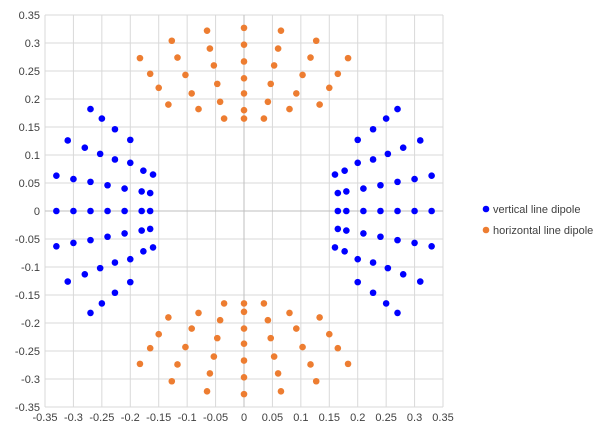 This screenshot has width=610, height=439. What do you see at coordinates (37, 212) in the screenshot?
I see `y-tick-label: 0` at bounding box center [37, 212].